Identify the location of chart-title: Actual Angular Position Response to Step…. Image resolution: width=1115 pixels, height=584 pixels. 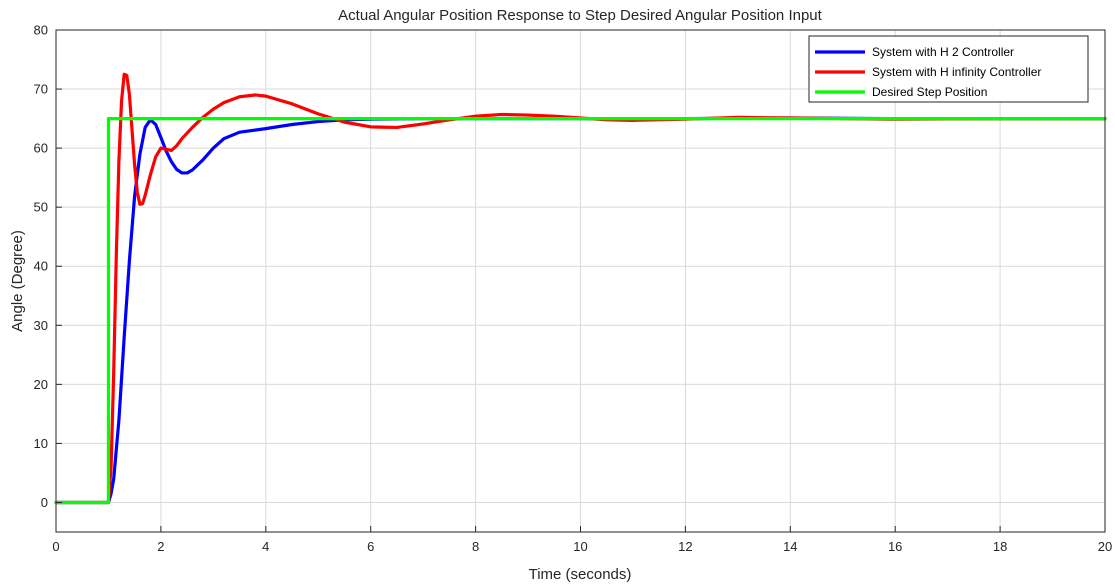
(580, 15).